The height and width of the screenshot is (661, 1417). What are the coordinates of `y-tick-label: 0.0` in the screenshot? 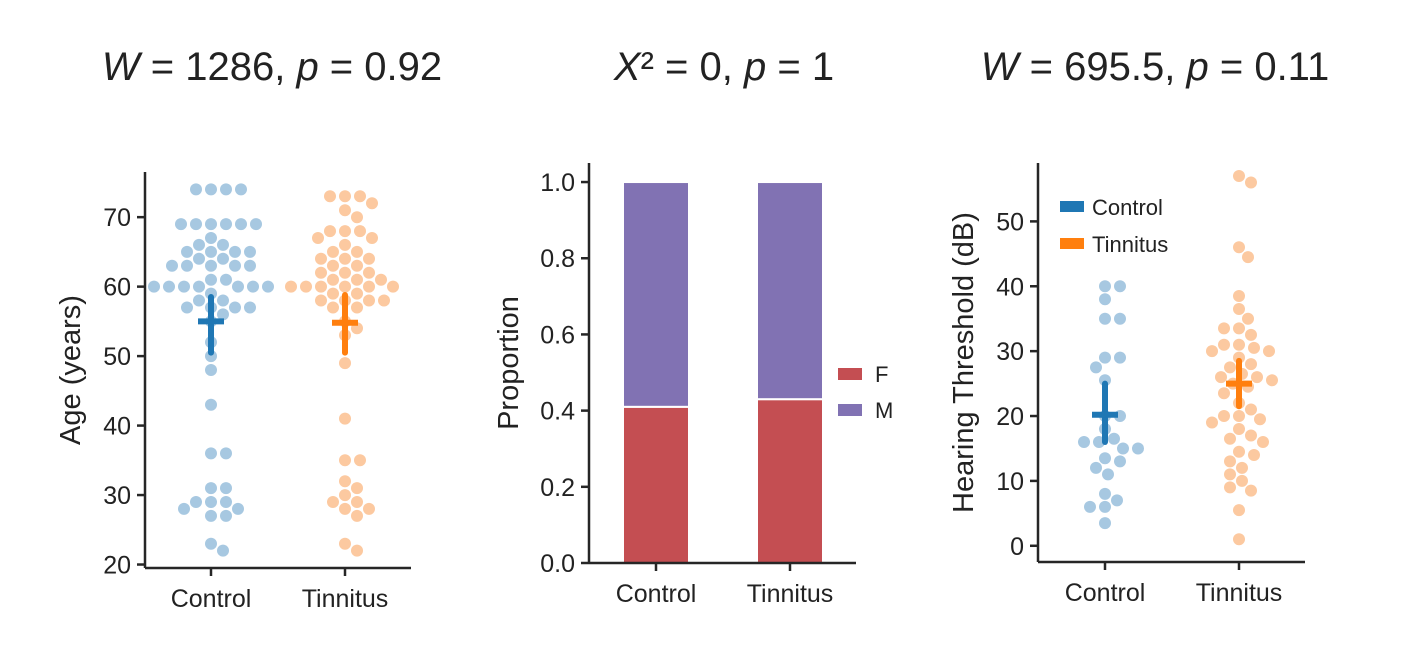 It's located at (557, 564).